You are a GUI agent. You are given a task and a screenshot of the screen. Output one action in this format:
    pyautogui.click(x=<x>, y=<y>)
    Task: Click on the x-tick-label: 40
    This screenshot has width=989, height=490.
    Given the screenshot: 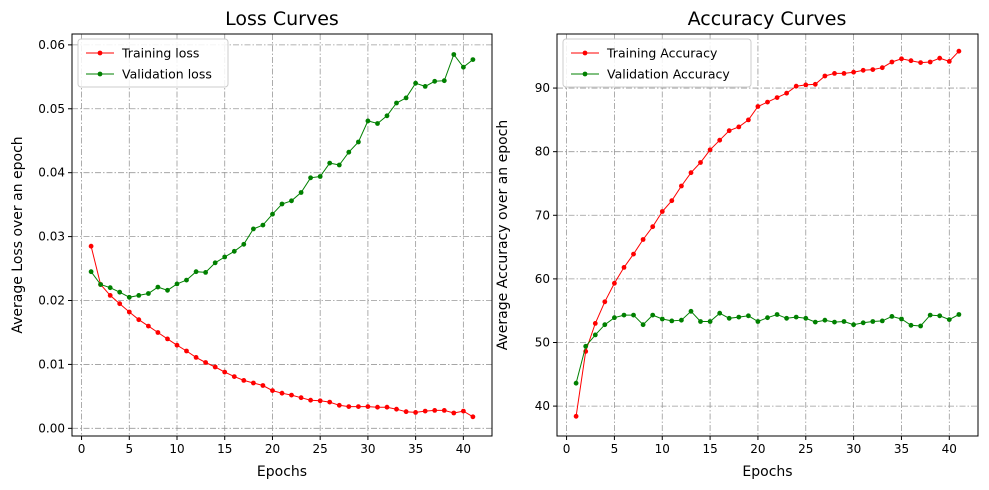 What is the action you would take?
    pyautogui.click(x=463, y=449)
    